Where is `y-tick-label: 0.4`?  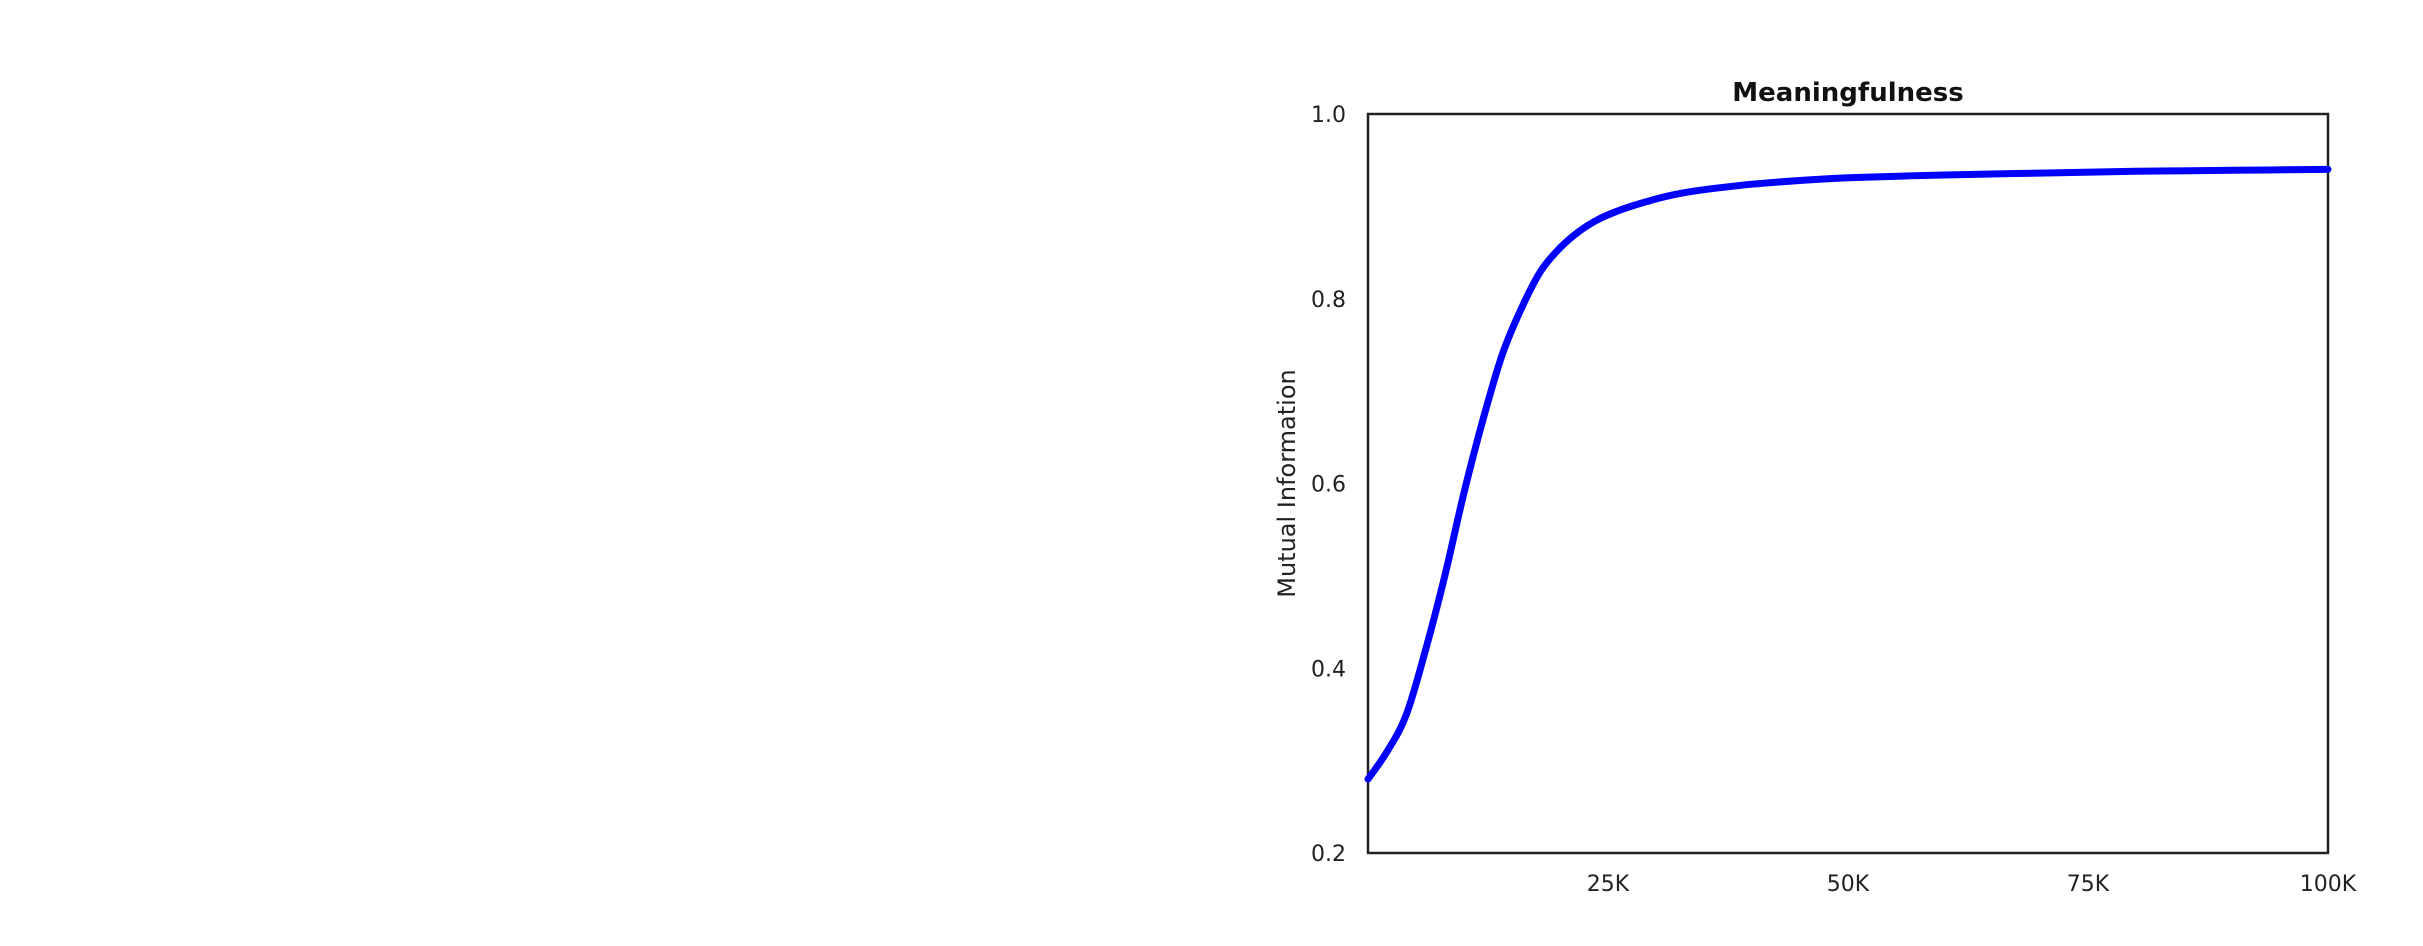 y-tick-label: 0.4 is located at coordinates (1328, 669).